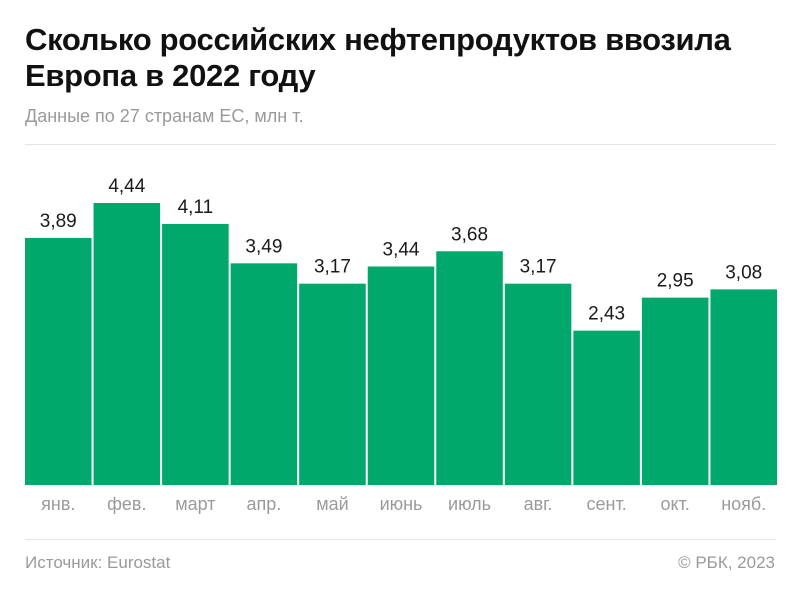 This screenshot has height=596, width=800. What do you see at coordinates (58, 504) in the screenshot?
I see `x-tick-label: янв.` at bounding box center [58, 504].